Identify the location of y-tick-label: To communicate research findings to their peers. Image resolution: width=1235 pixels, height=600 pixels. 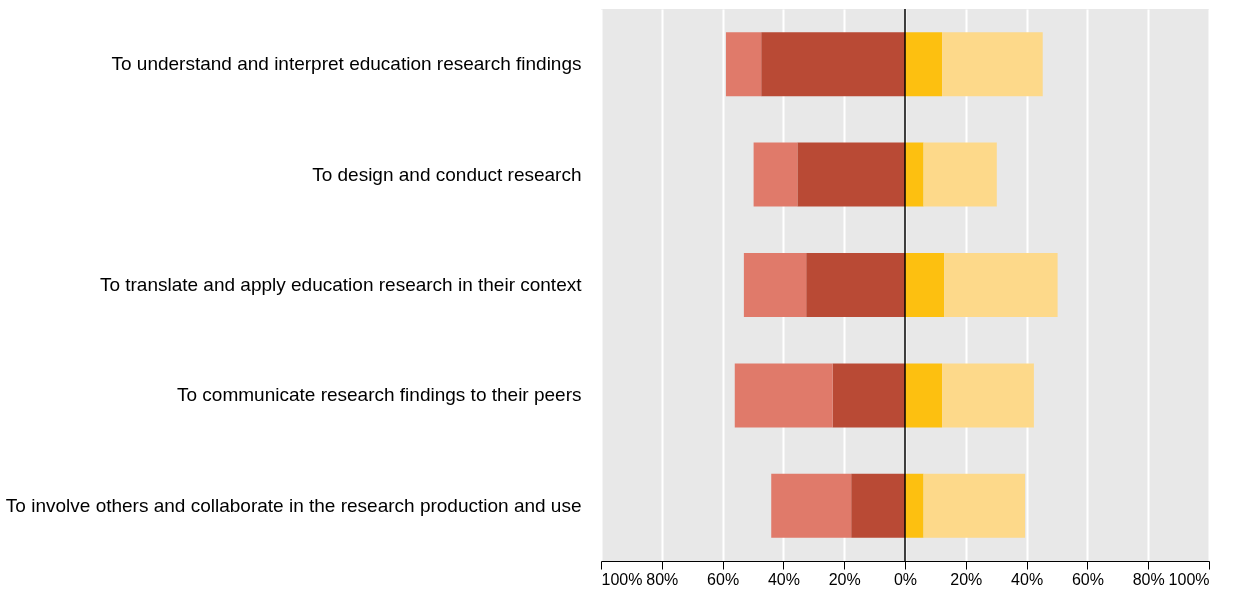
(379, 395).